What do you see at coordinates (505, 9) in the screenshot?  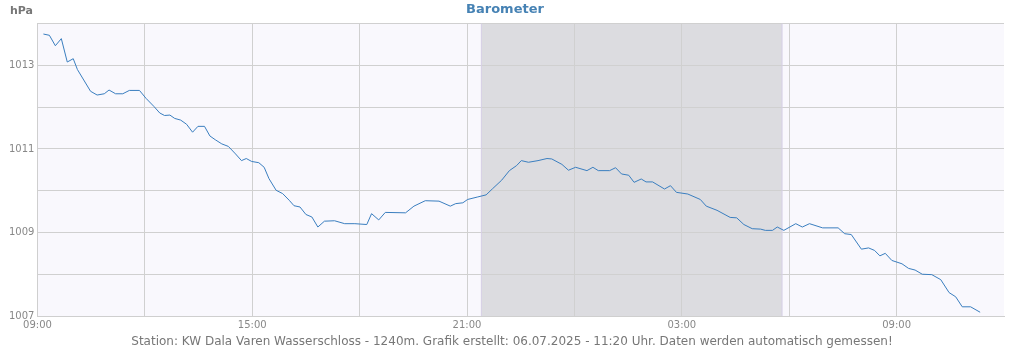 I see `chart-title: Barometer` at bounding box center [505, 9].